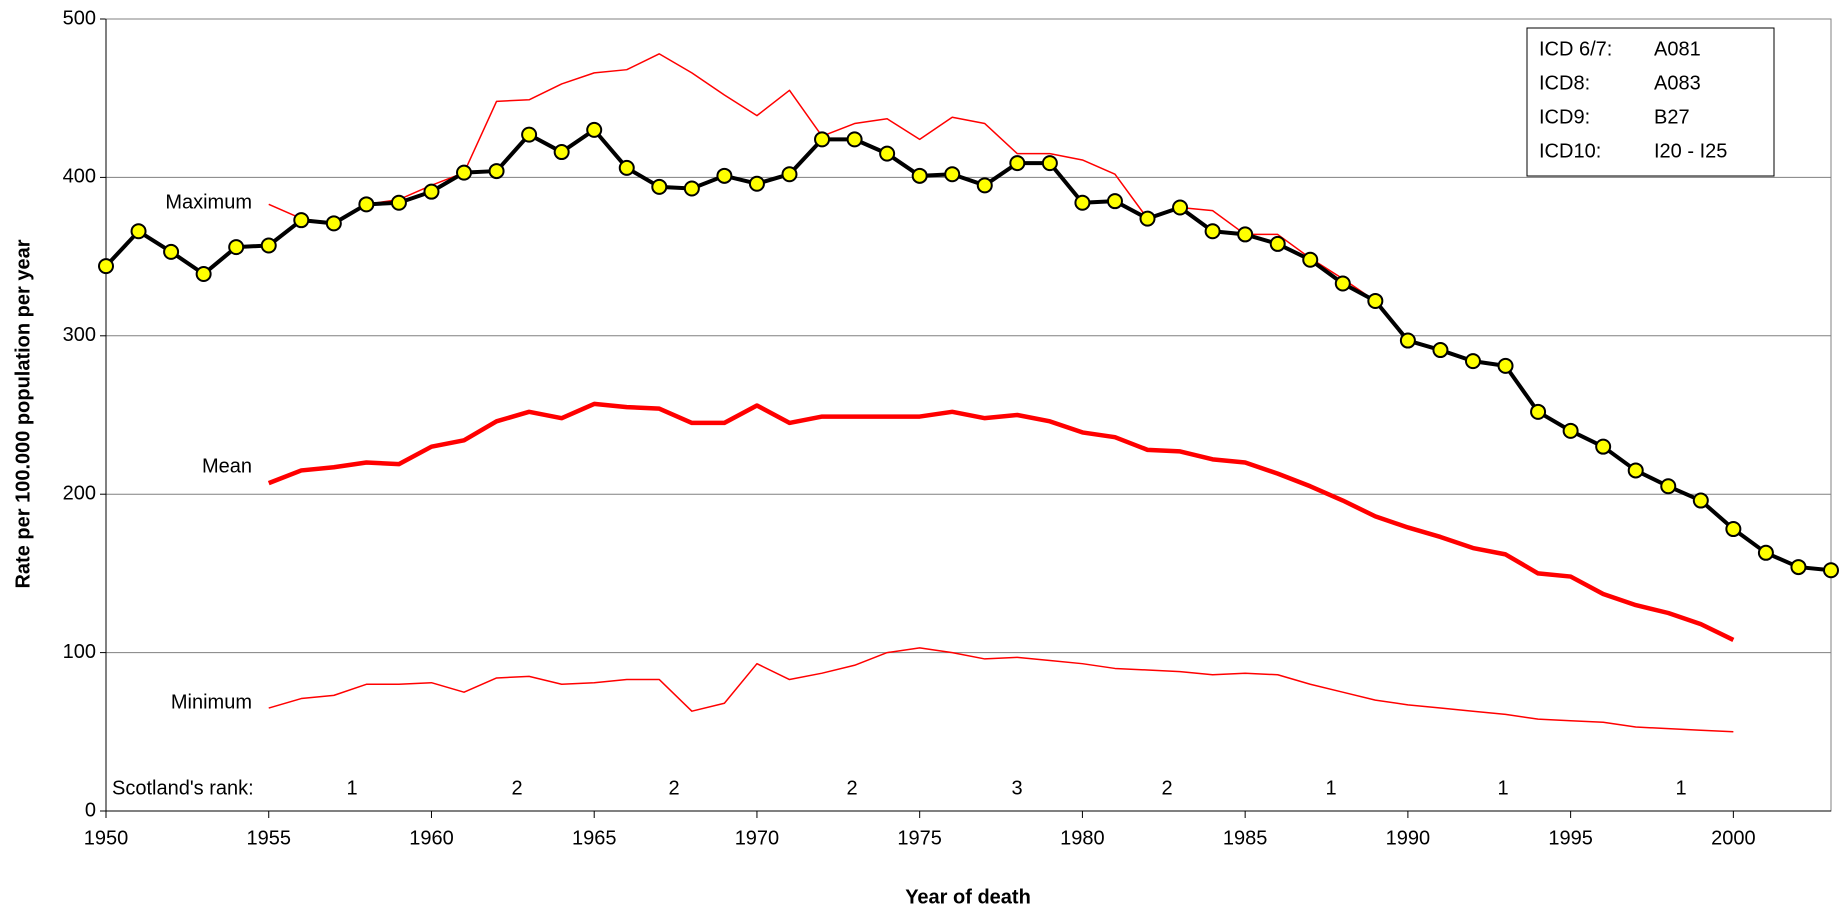  Describe the element at coordinates (79, 335) in the screenshot. I see `y-tick-label: 300` at that location.